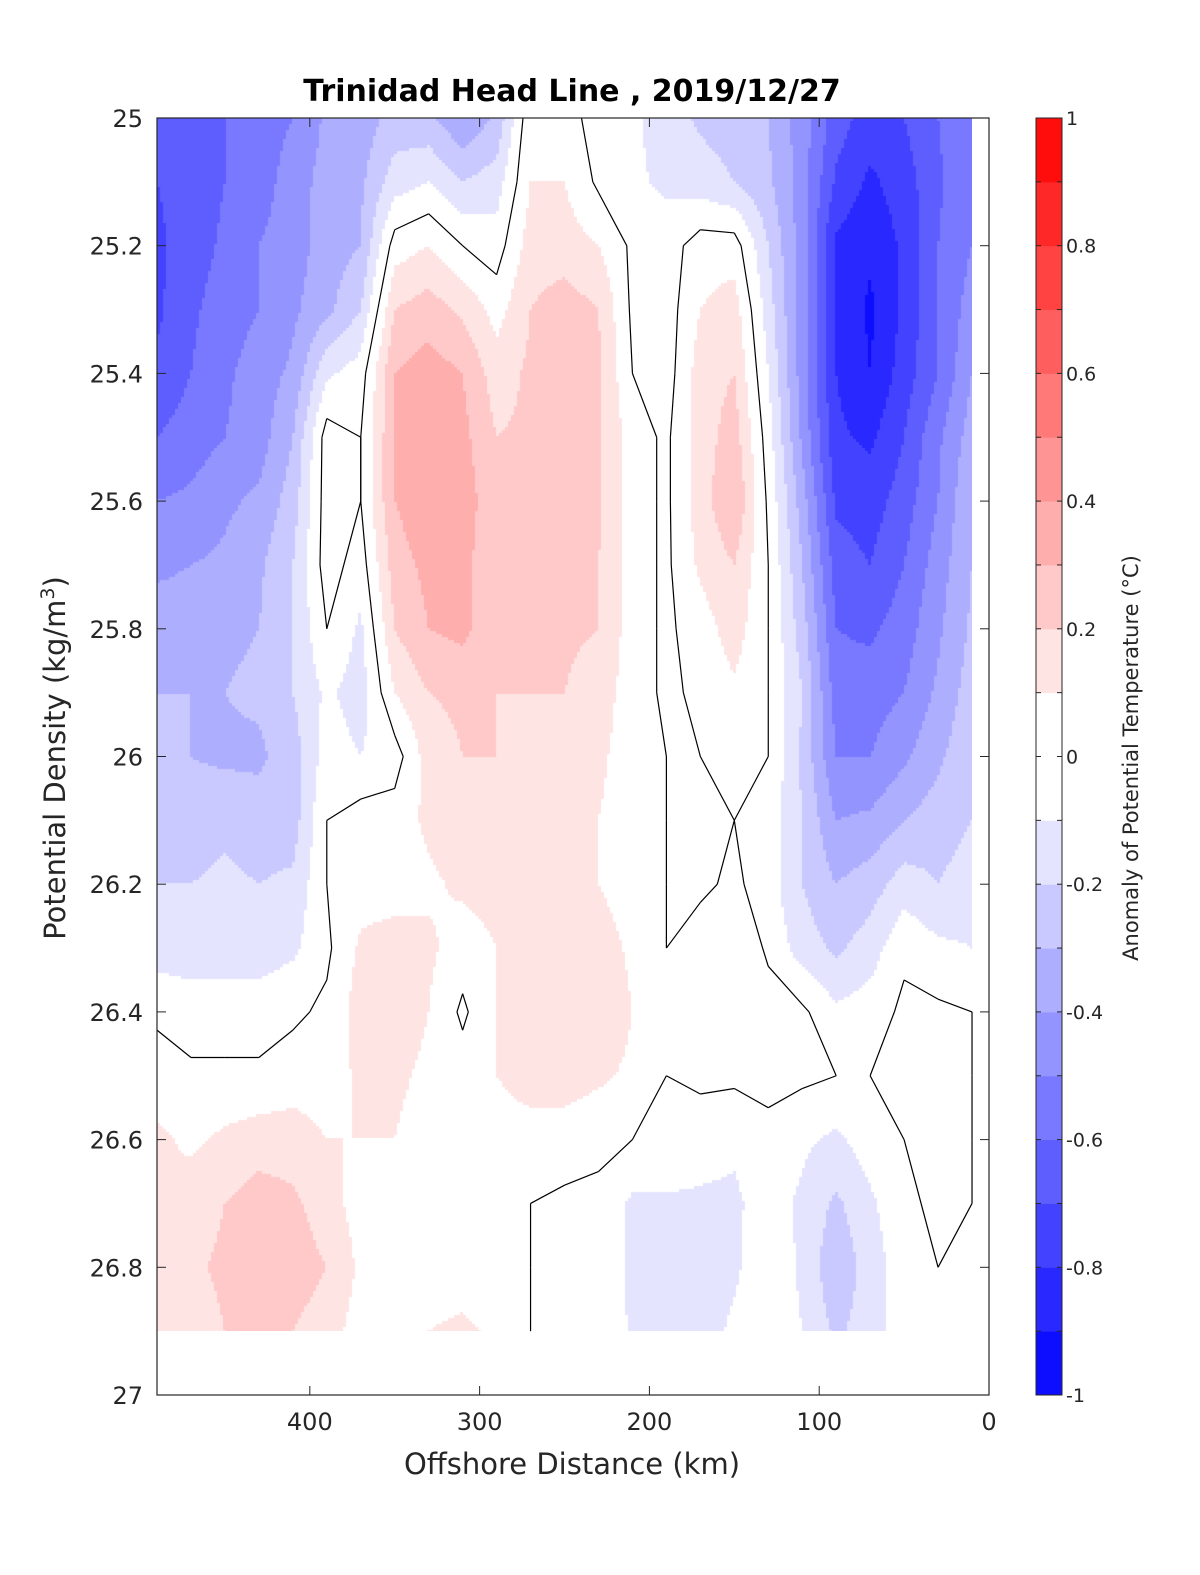 The width and height of the screenshot is (1200, 1575). Describe the element at coordinates (127, 758) in the screenshot. I see `y-tick-label: 26` at that location.